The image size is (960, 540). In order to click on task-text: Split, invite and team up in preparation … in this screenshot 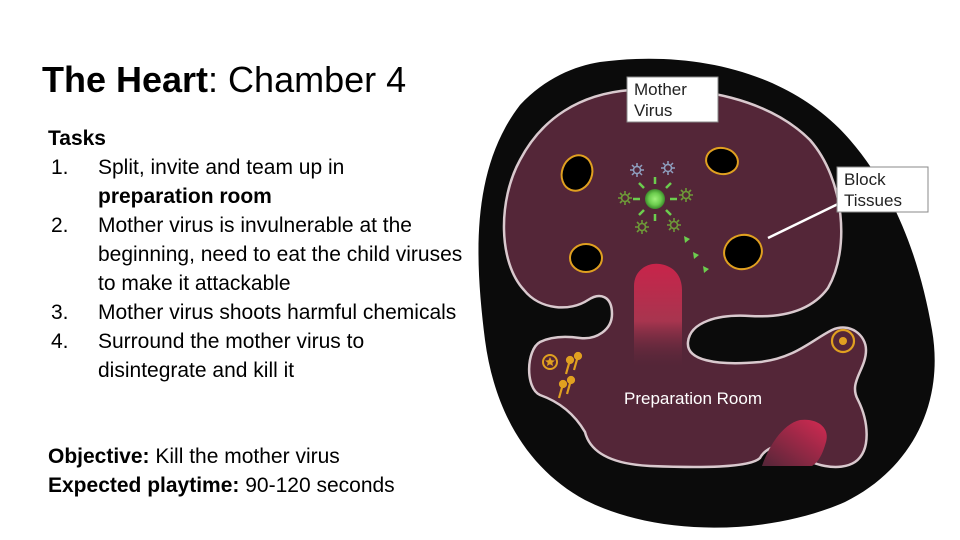, I will do `click(288, 182)`.